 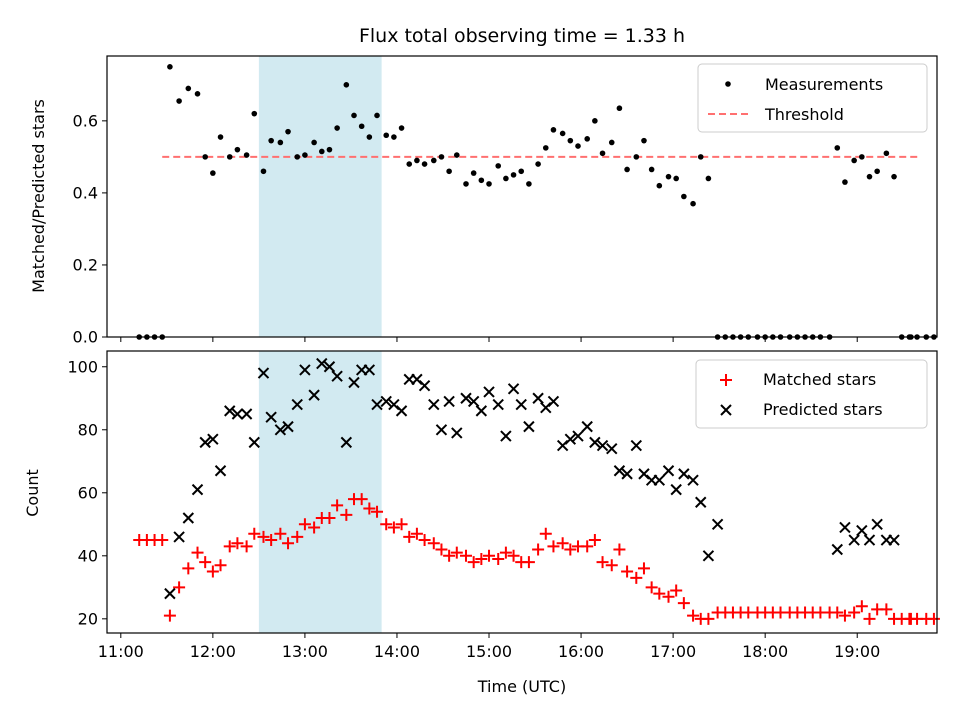 What do you see at coordinates (213, 651) in the screenshot?
I see `x-tick-label: 12:00` at bounding box center [213, 651].